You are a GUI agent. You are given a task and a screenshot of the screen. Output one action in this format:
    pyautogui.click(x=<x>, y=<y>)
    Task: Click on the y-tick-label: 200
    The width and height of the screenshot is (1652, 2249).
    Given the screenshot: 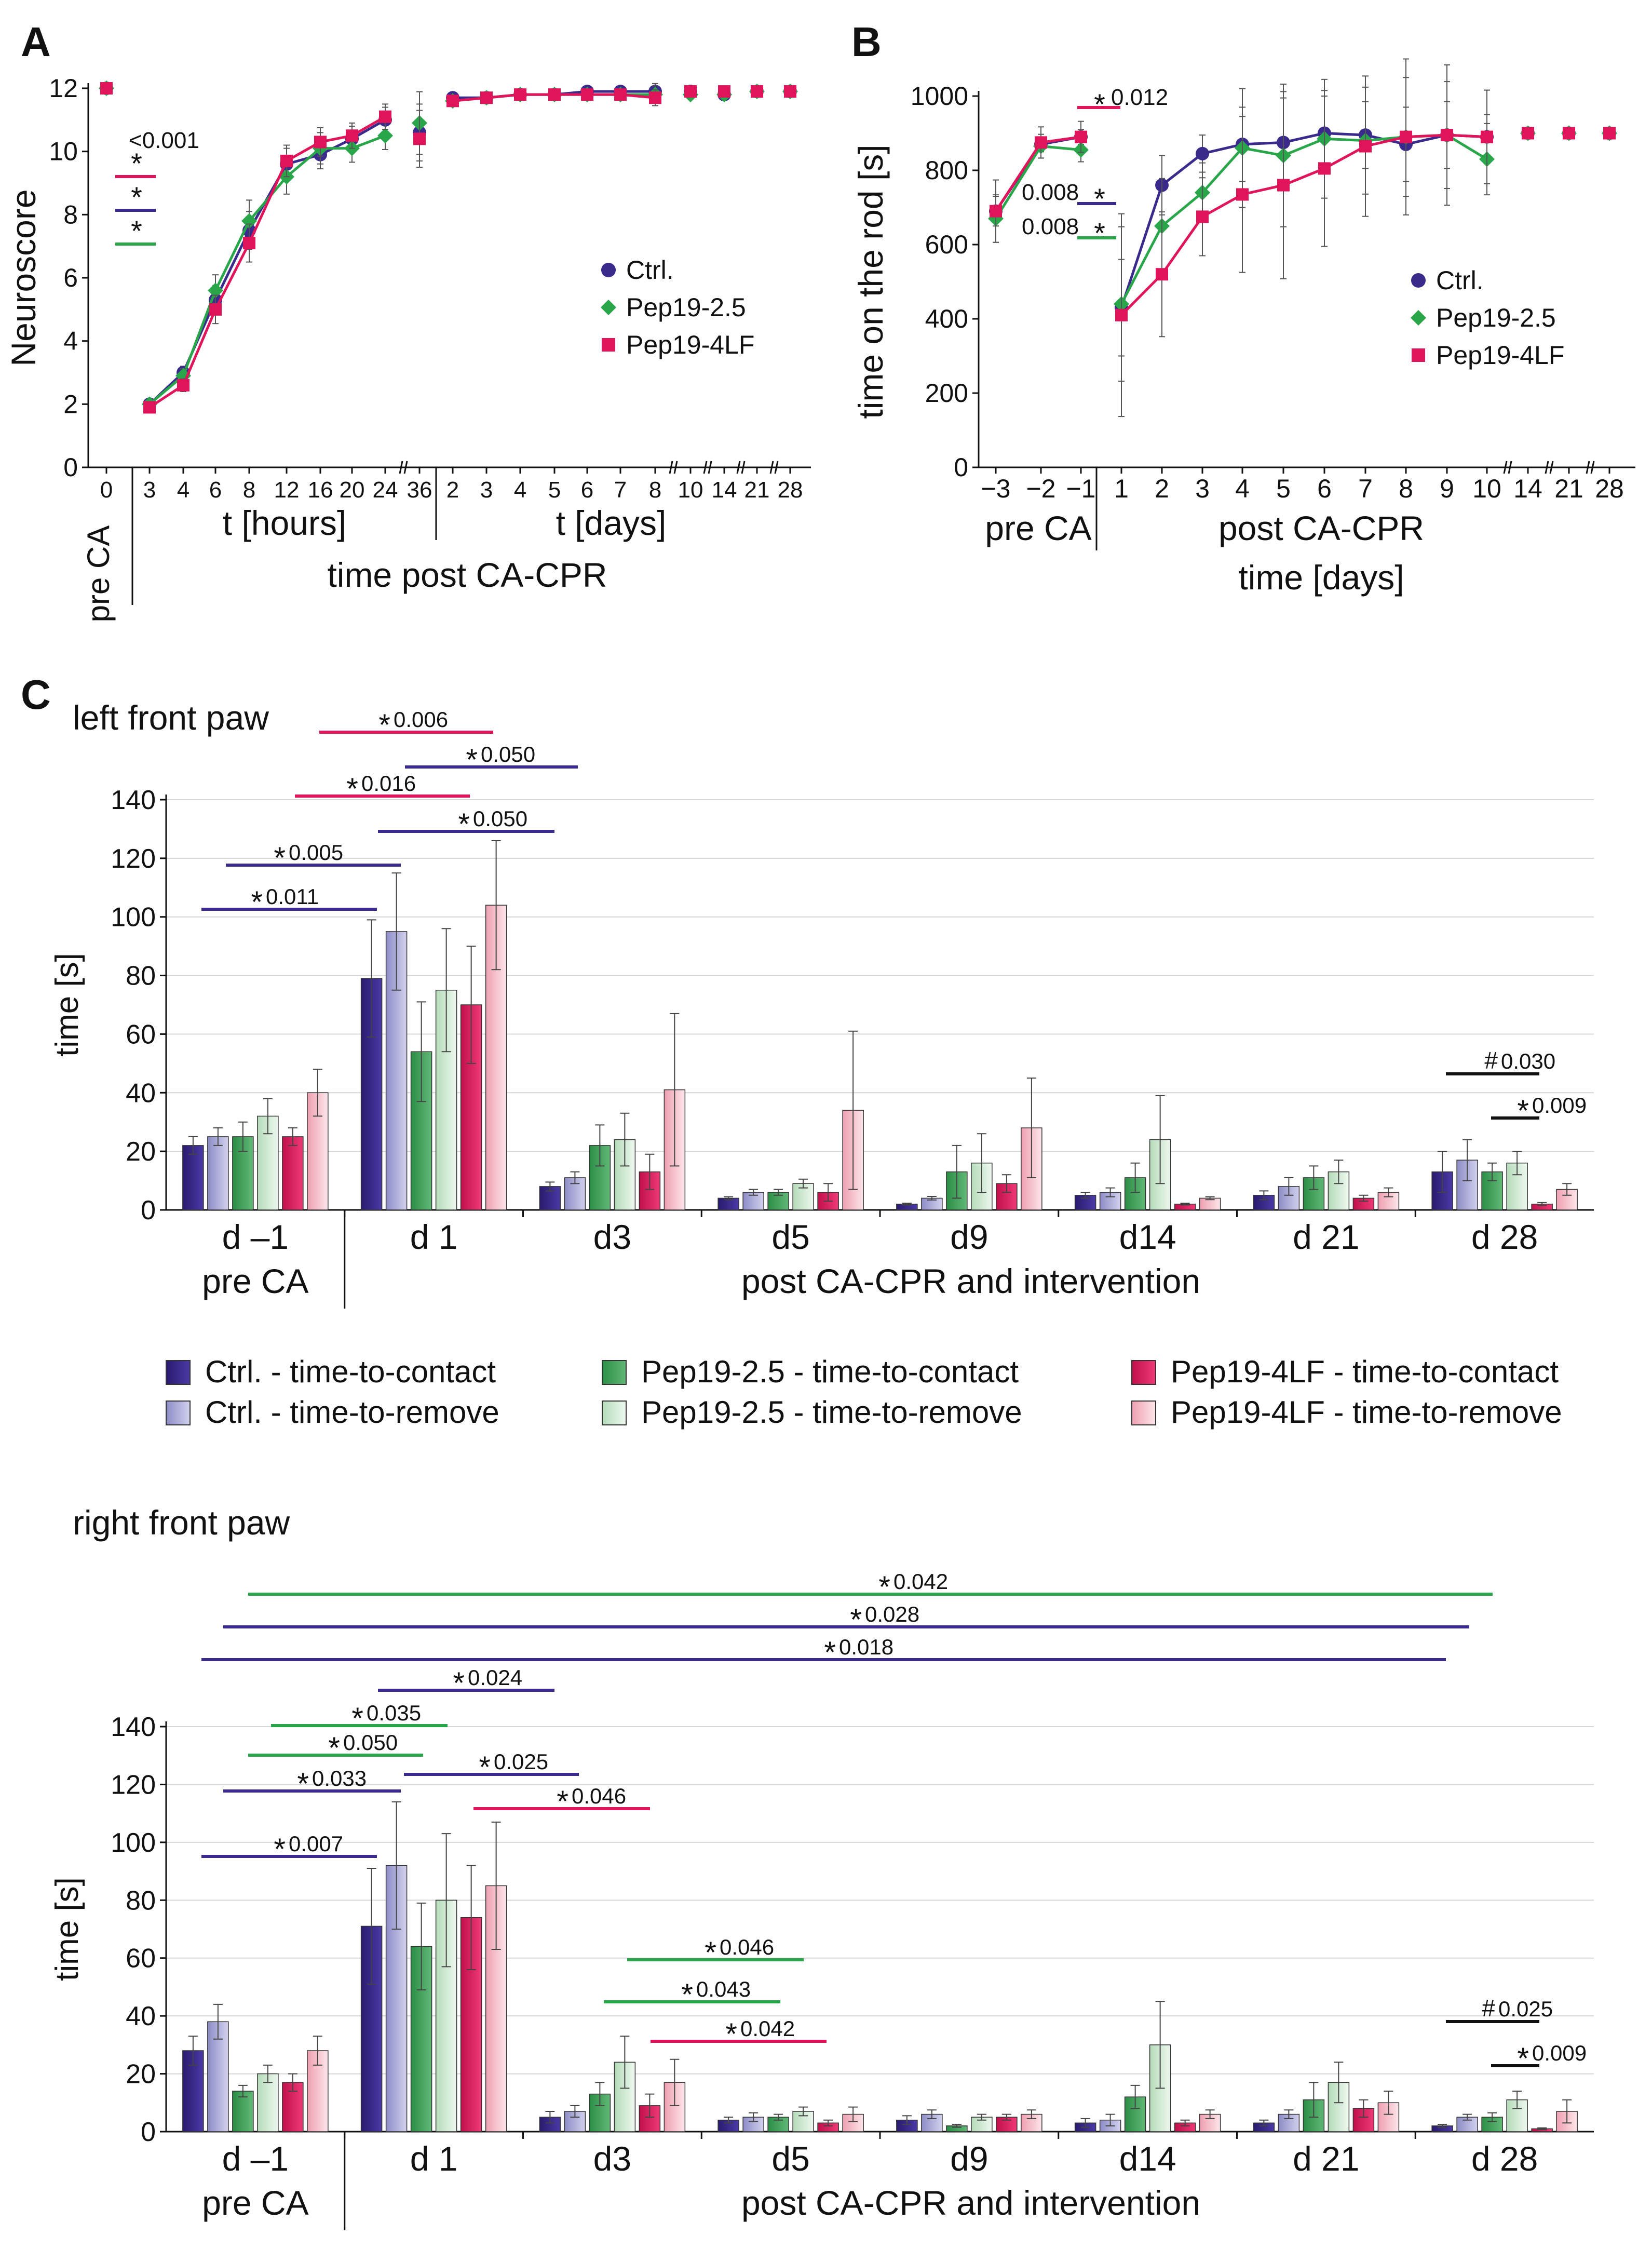 What is the action you would take?
    pyautogui.click(x=947, y=393)
    